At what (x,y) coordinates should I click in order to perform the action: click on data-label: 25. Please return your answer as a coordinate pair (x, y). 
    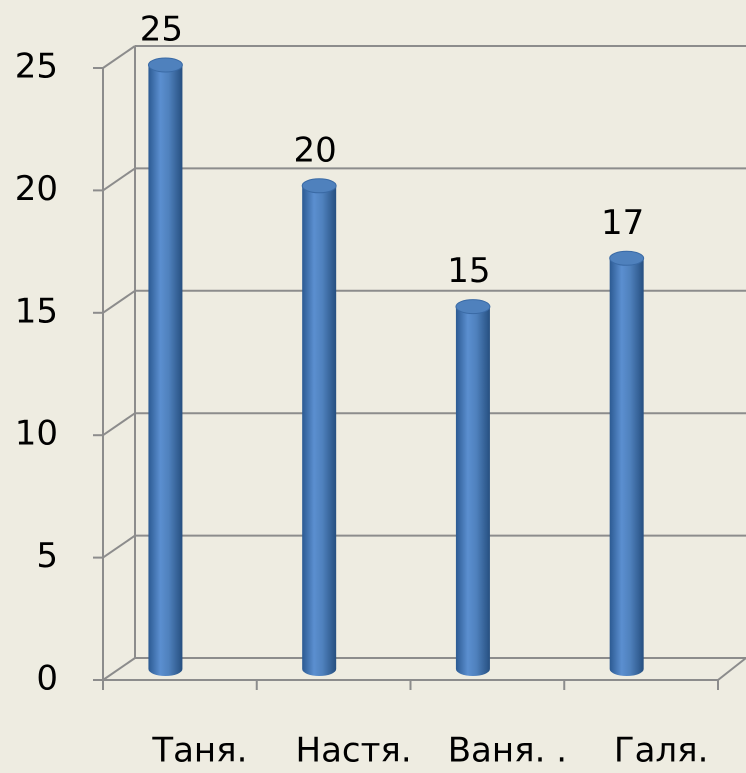
    Looking at the image, I should click on (161, 30).